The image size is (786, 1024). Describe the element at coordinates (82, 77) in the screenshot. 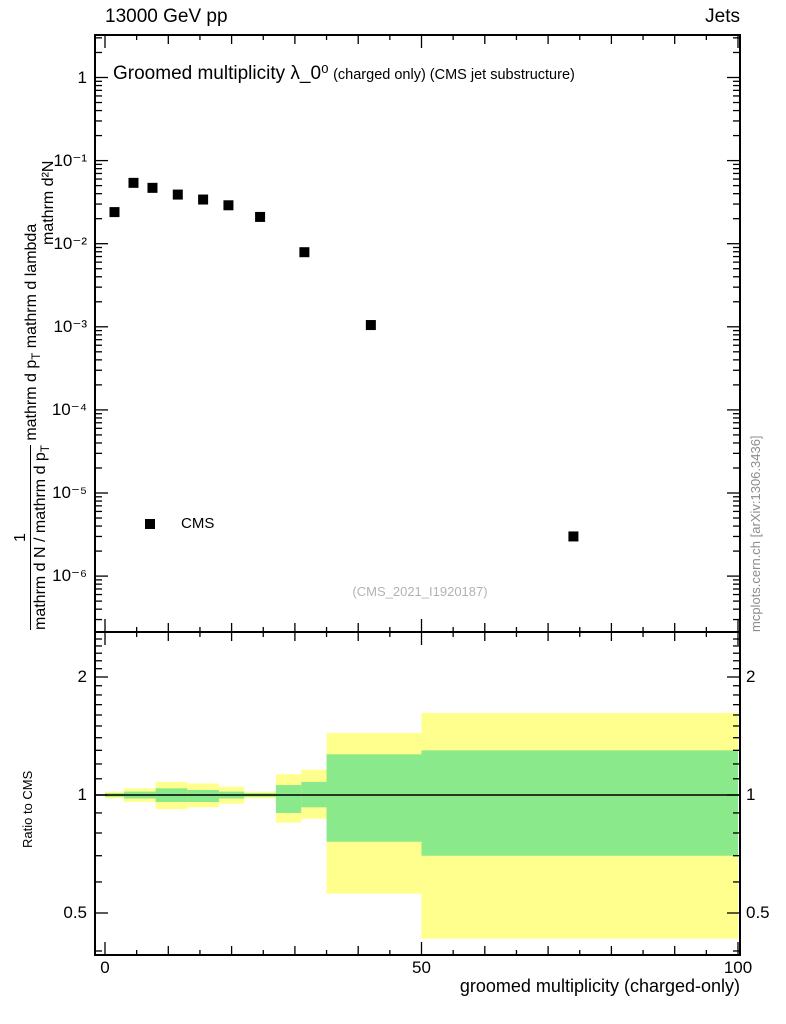

I see `main-y-tick-label: 1` at that location.